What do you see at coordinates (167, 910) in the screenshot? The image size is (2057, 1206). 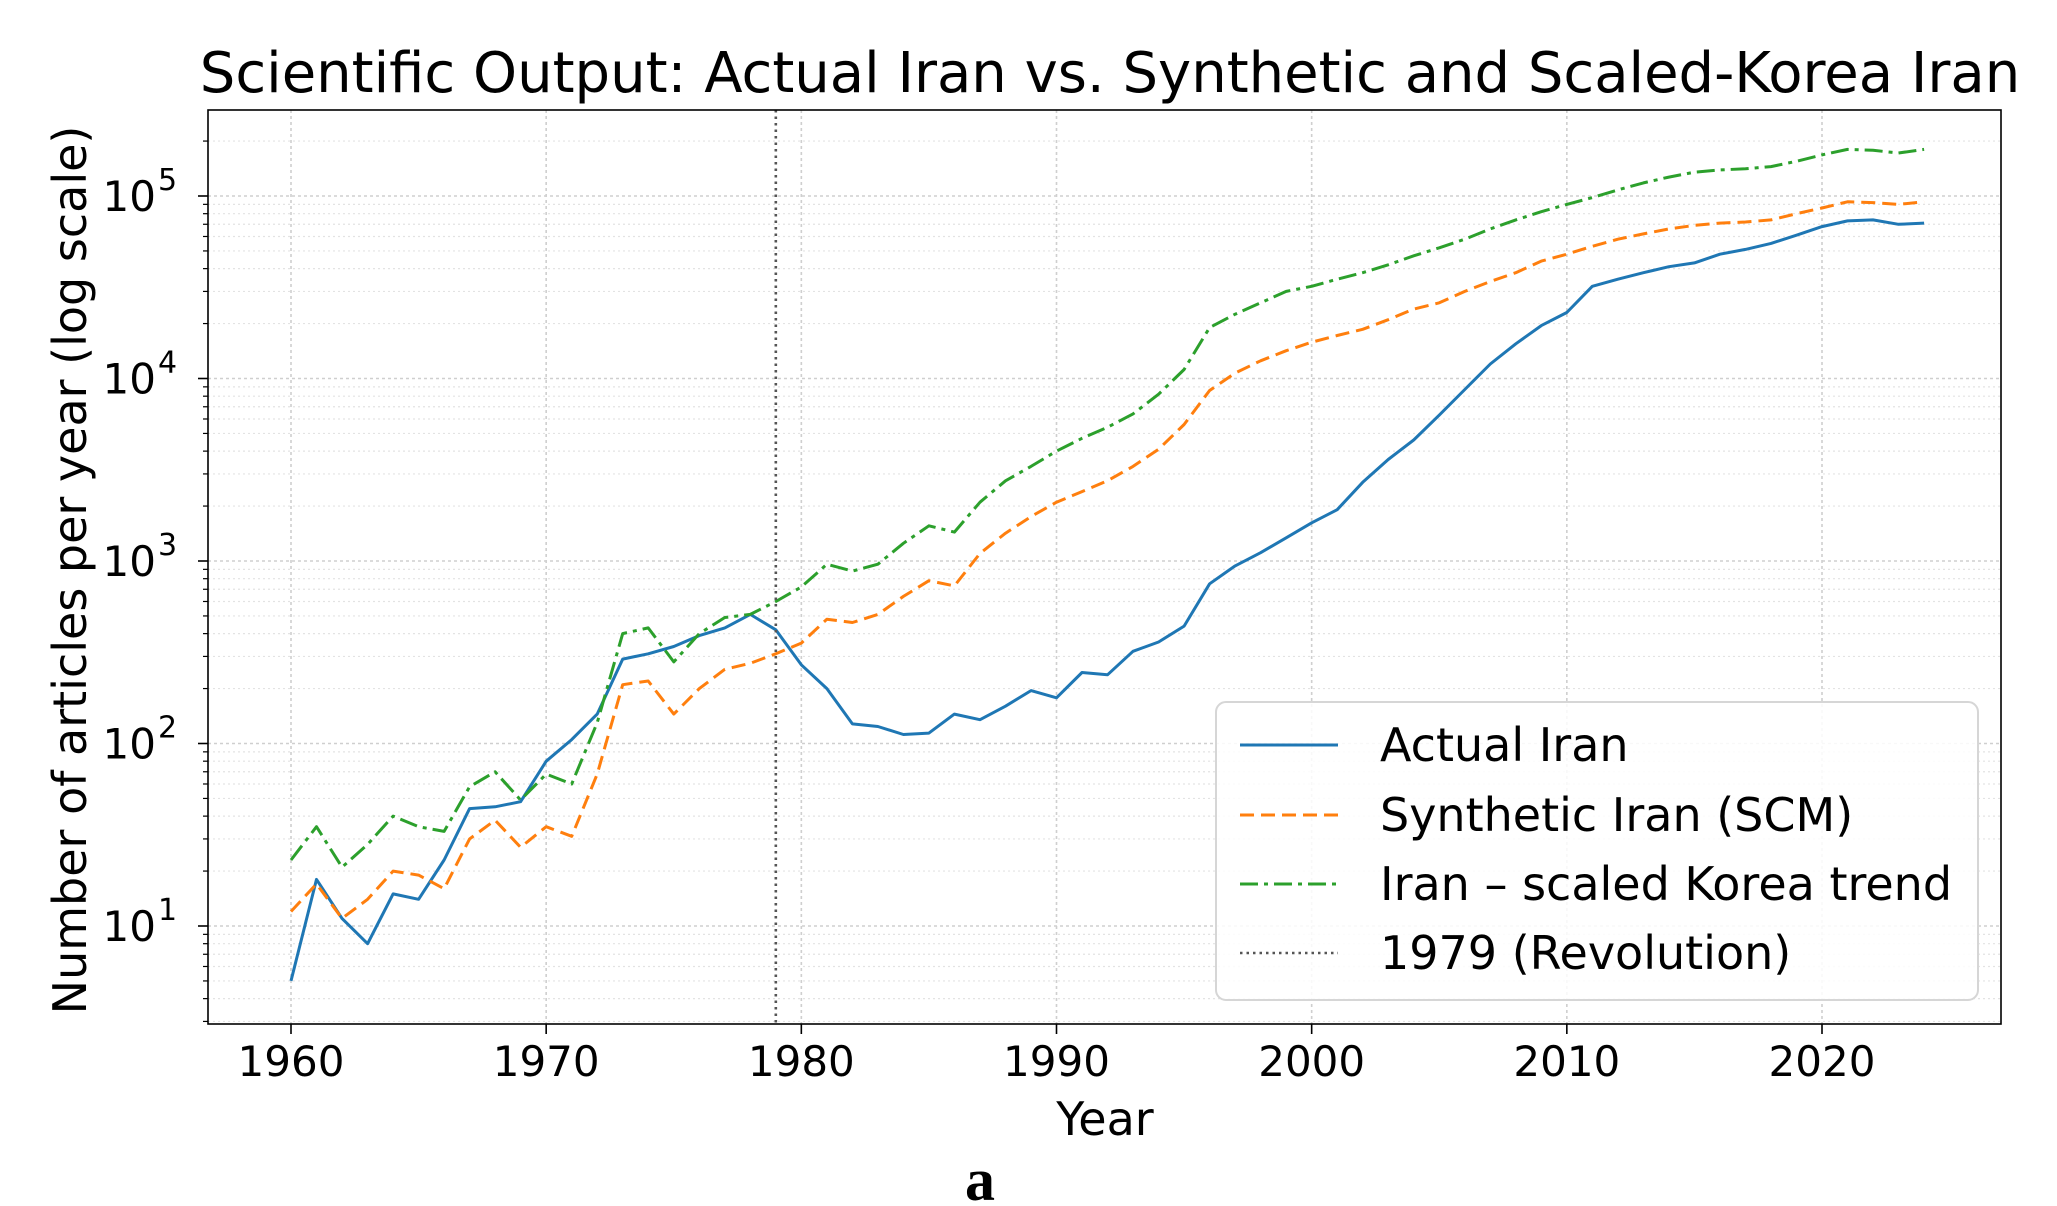 I see `y-tick-exponent: 1` at bounding box center [167, 910].